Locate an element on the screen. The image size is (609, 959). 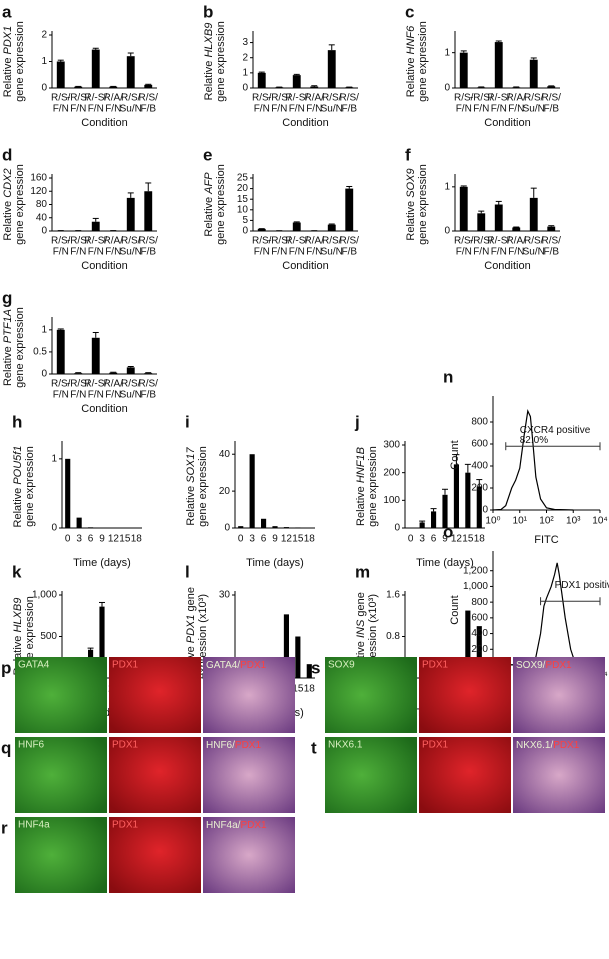
y-tick-label: 20 is located at coordinates (243, 188).